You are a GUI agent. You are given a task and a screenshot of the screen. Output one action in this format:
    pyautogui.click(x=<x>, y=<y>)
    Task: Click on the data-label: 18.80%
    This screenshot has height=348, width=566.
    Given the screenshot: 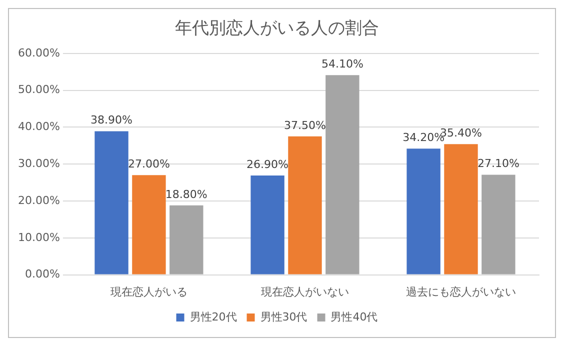 What is the action you would take?
    pyautogui.click(x=186, y=194)
    